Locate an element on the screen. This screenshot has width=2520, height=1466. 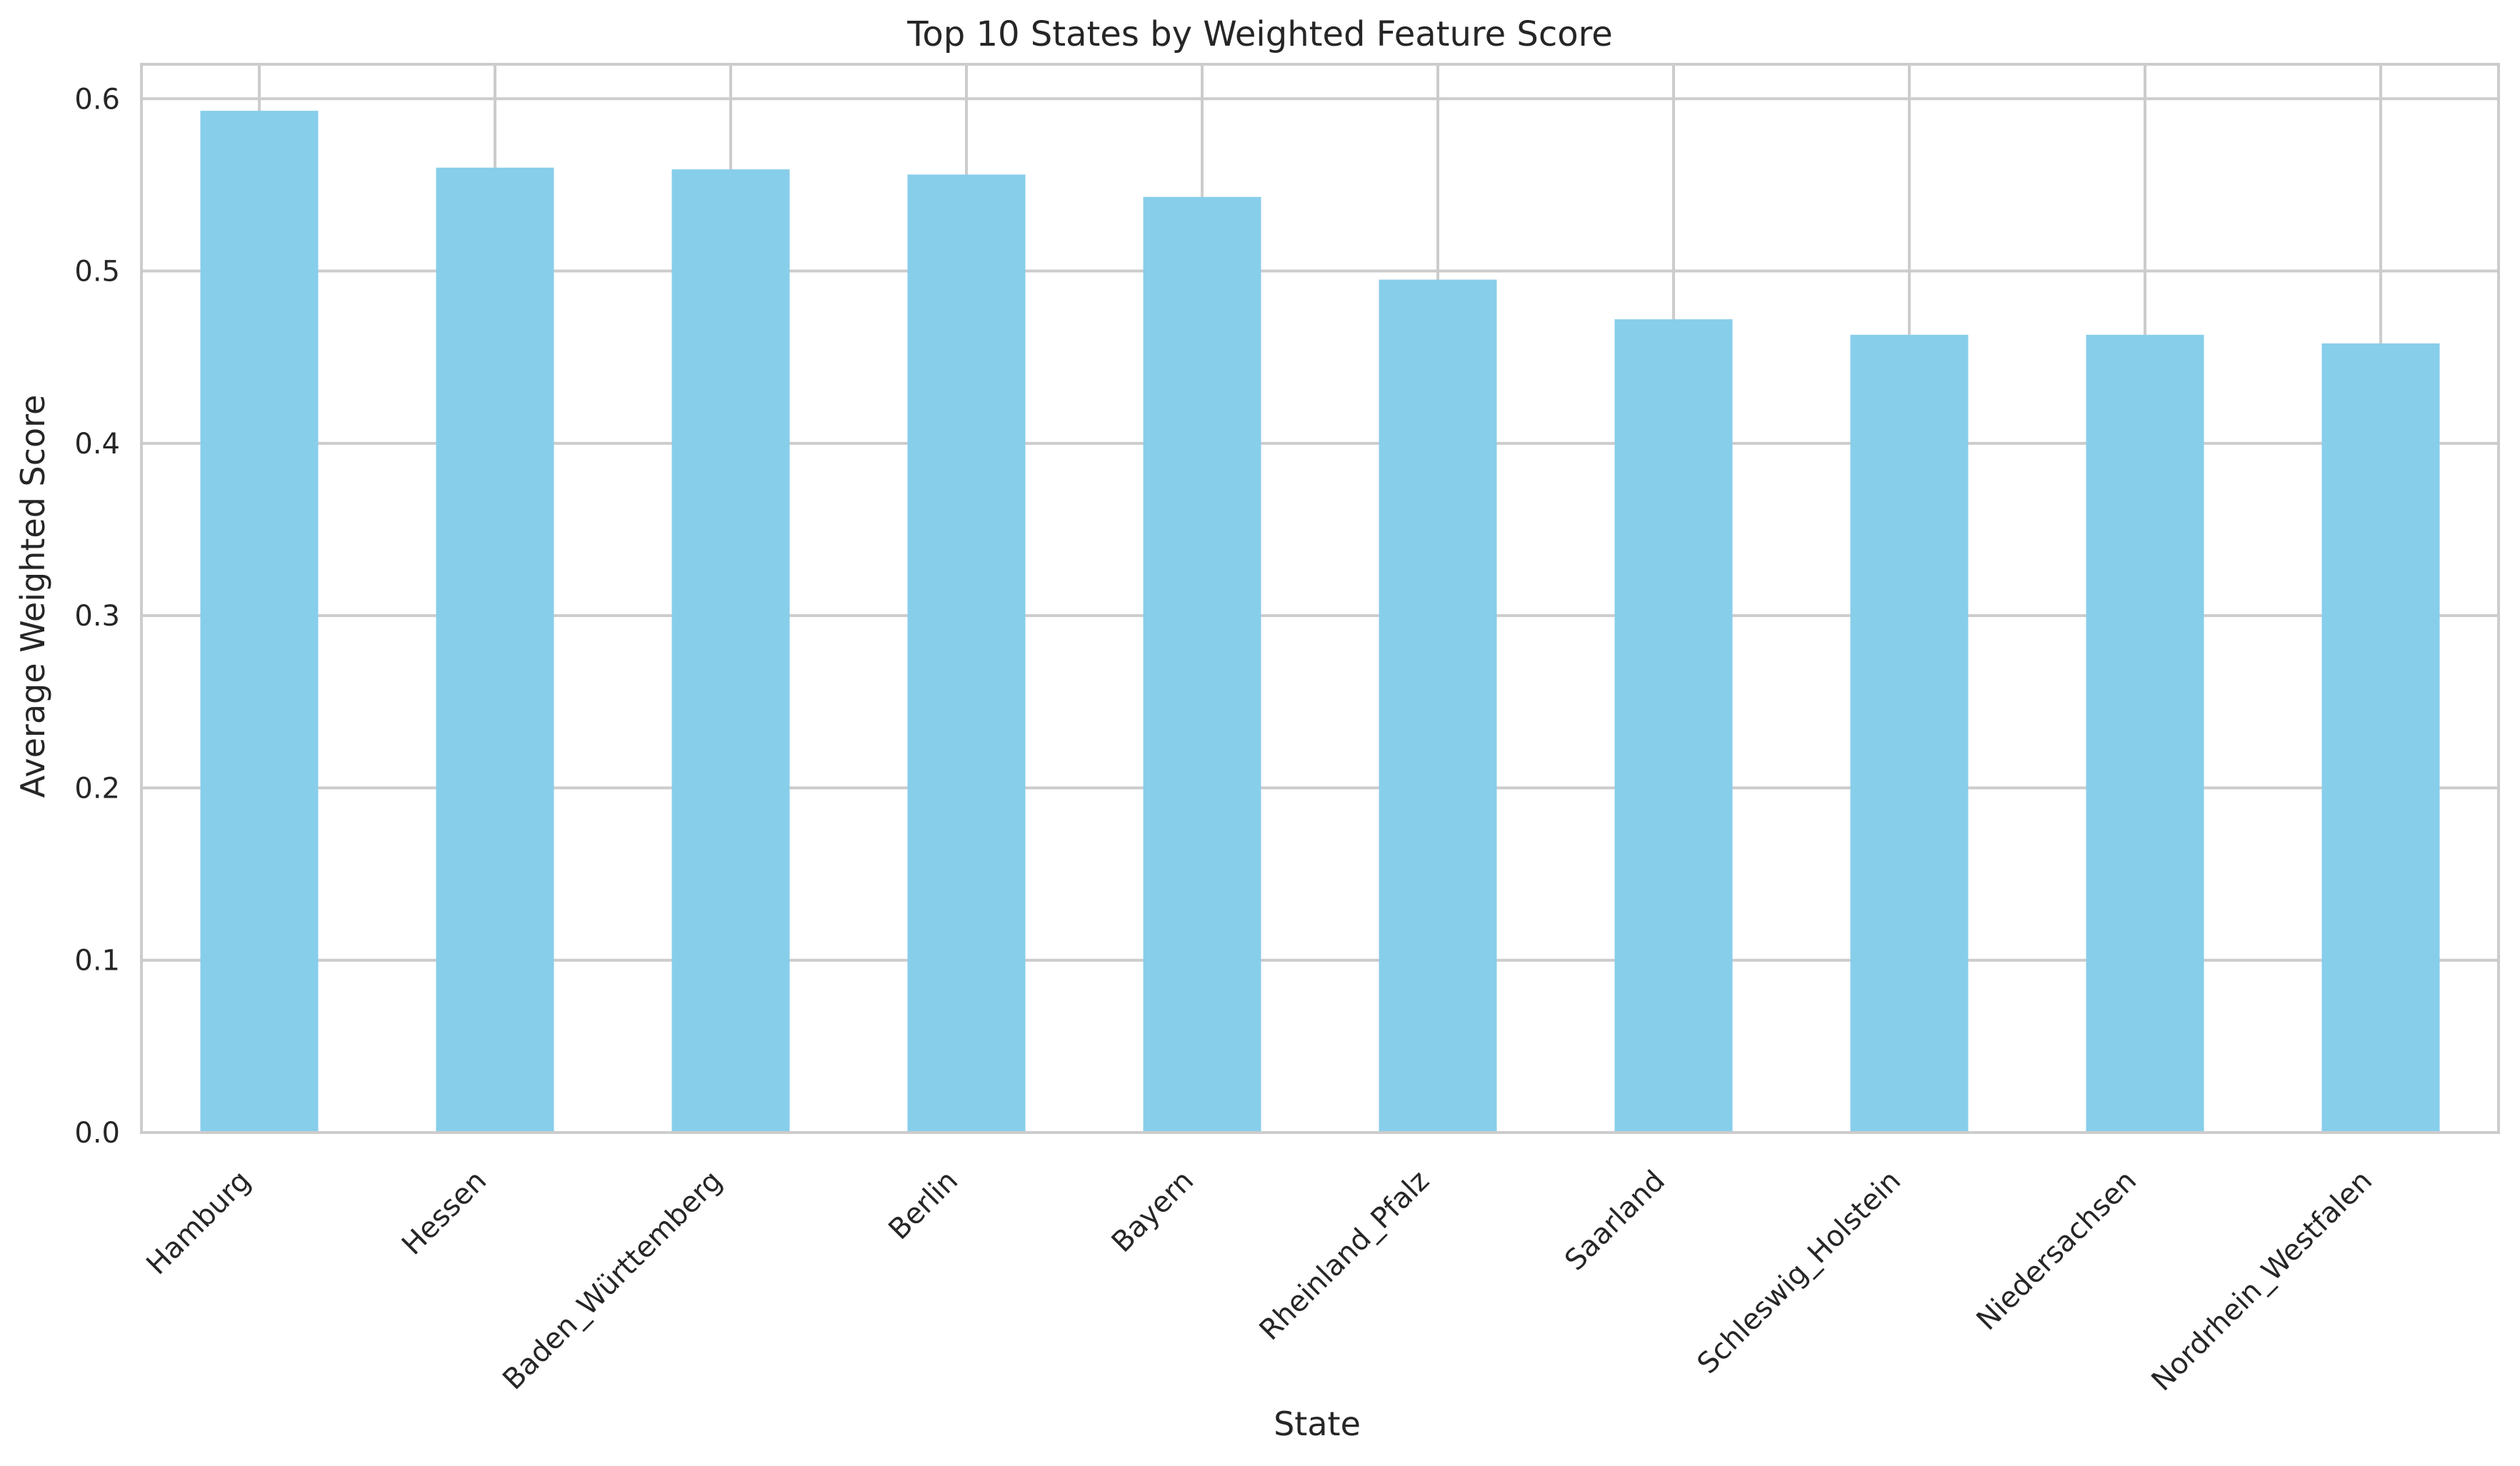
bar-nordrhein-westfalen is located at coordinates (2380, 738).